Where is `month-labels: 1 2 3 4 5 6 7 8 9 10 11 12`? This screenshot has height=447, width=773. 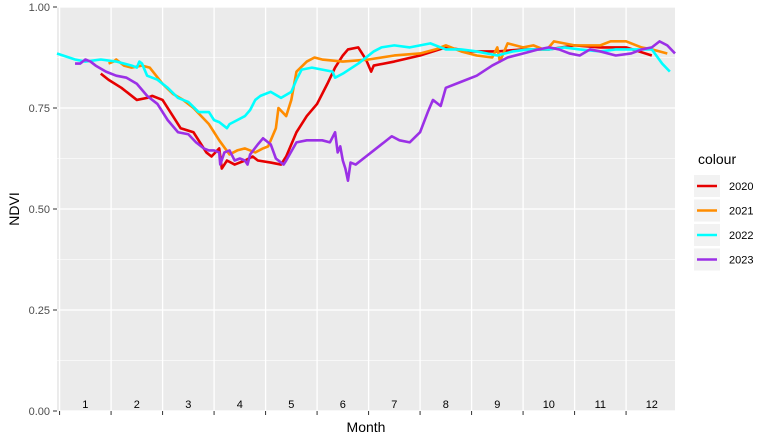
month-labels: 1 2 3 4 5 6 7 8 9 10 11 12 is located at coordinates (370, 405).